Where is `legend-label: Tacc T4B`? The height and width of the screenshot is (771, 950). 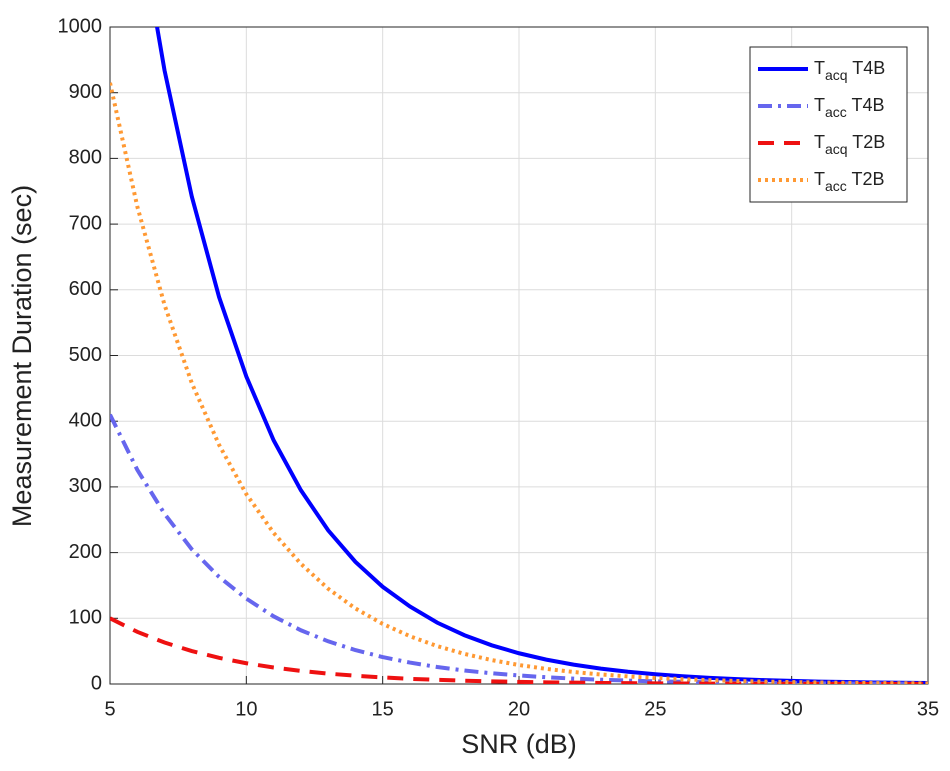
legend-label: Tacc T4B is located at coordinates (849, 107).